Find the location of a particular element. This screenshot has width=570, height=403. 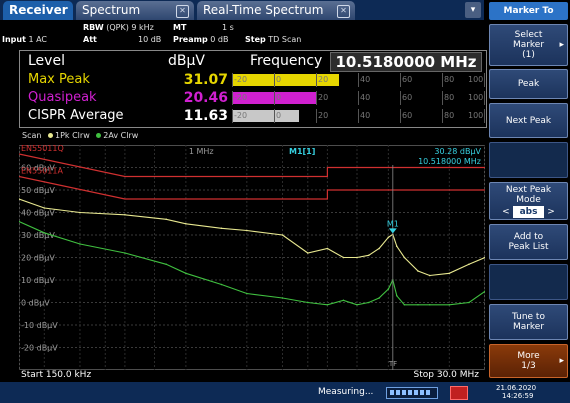

frequency-label: Frequency is located at coordinates (286, 61).